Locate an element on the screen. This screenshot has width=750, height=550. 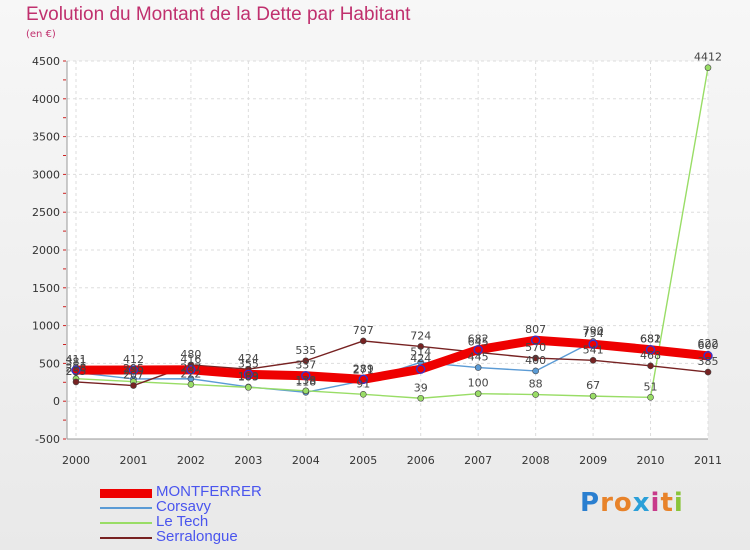
data-label-corsavy: 445 is located at coordinates (478, 357).